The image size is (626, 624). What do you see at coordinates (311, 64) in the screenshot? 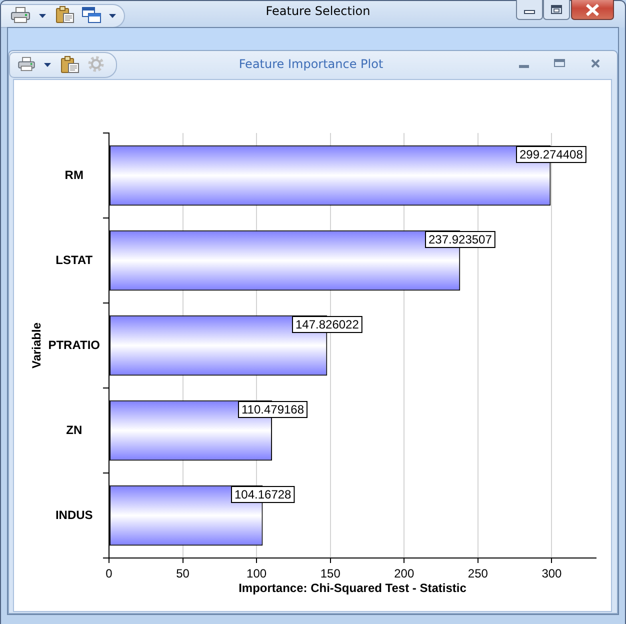
I see `chart-subtitle: Feature Importance Plot` at bounding box center [311, 64].